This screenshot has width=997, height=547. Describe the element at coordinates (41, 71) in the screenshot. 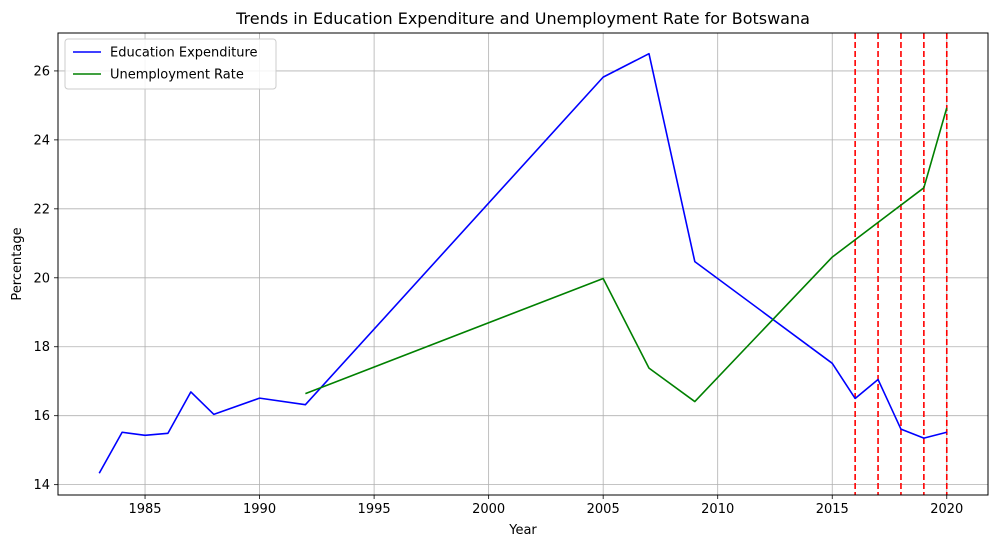

I see `y-tick-label: 26` at that location.